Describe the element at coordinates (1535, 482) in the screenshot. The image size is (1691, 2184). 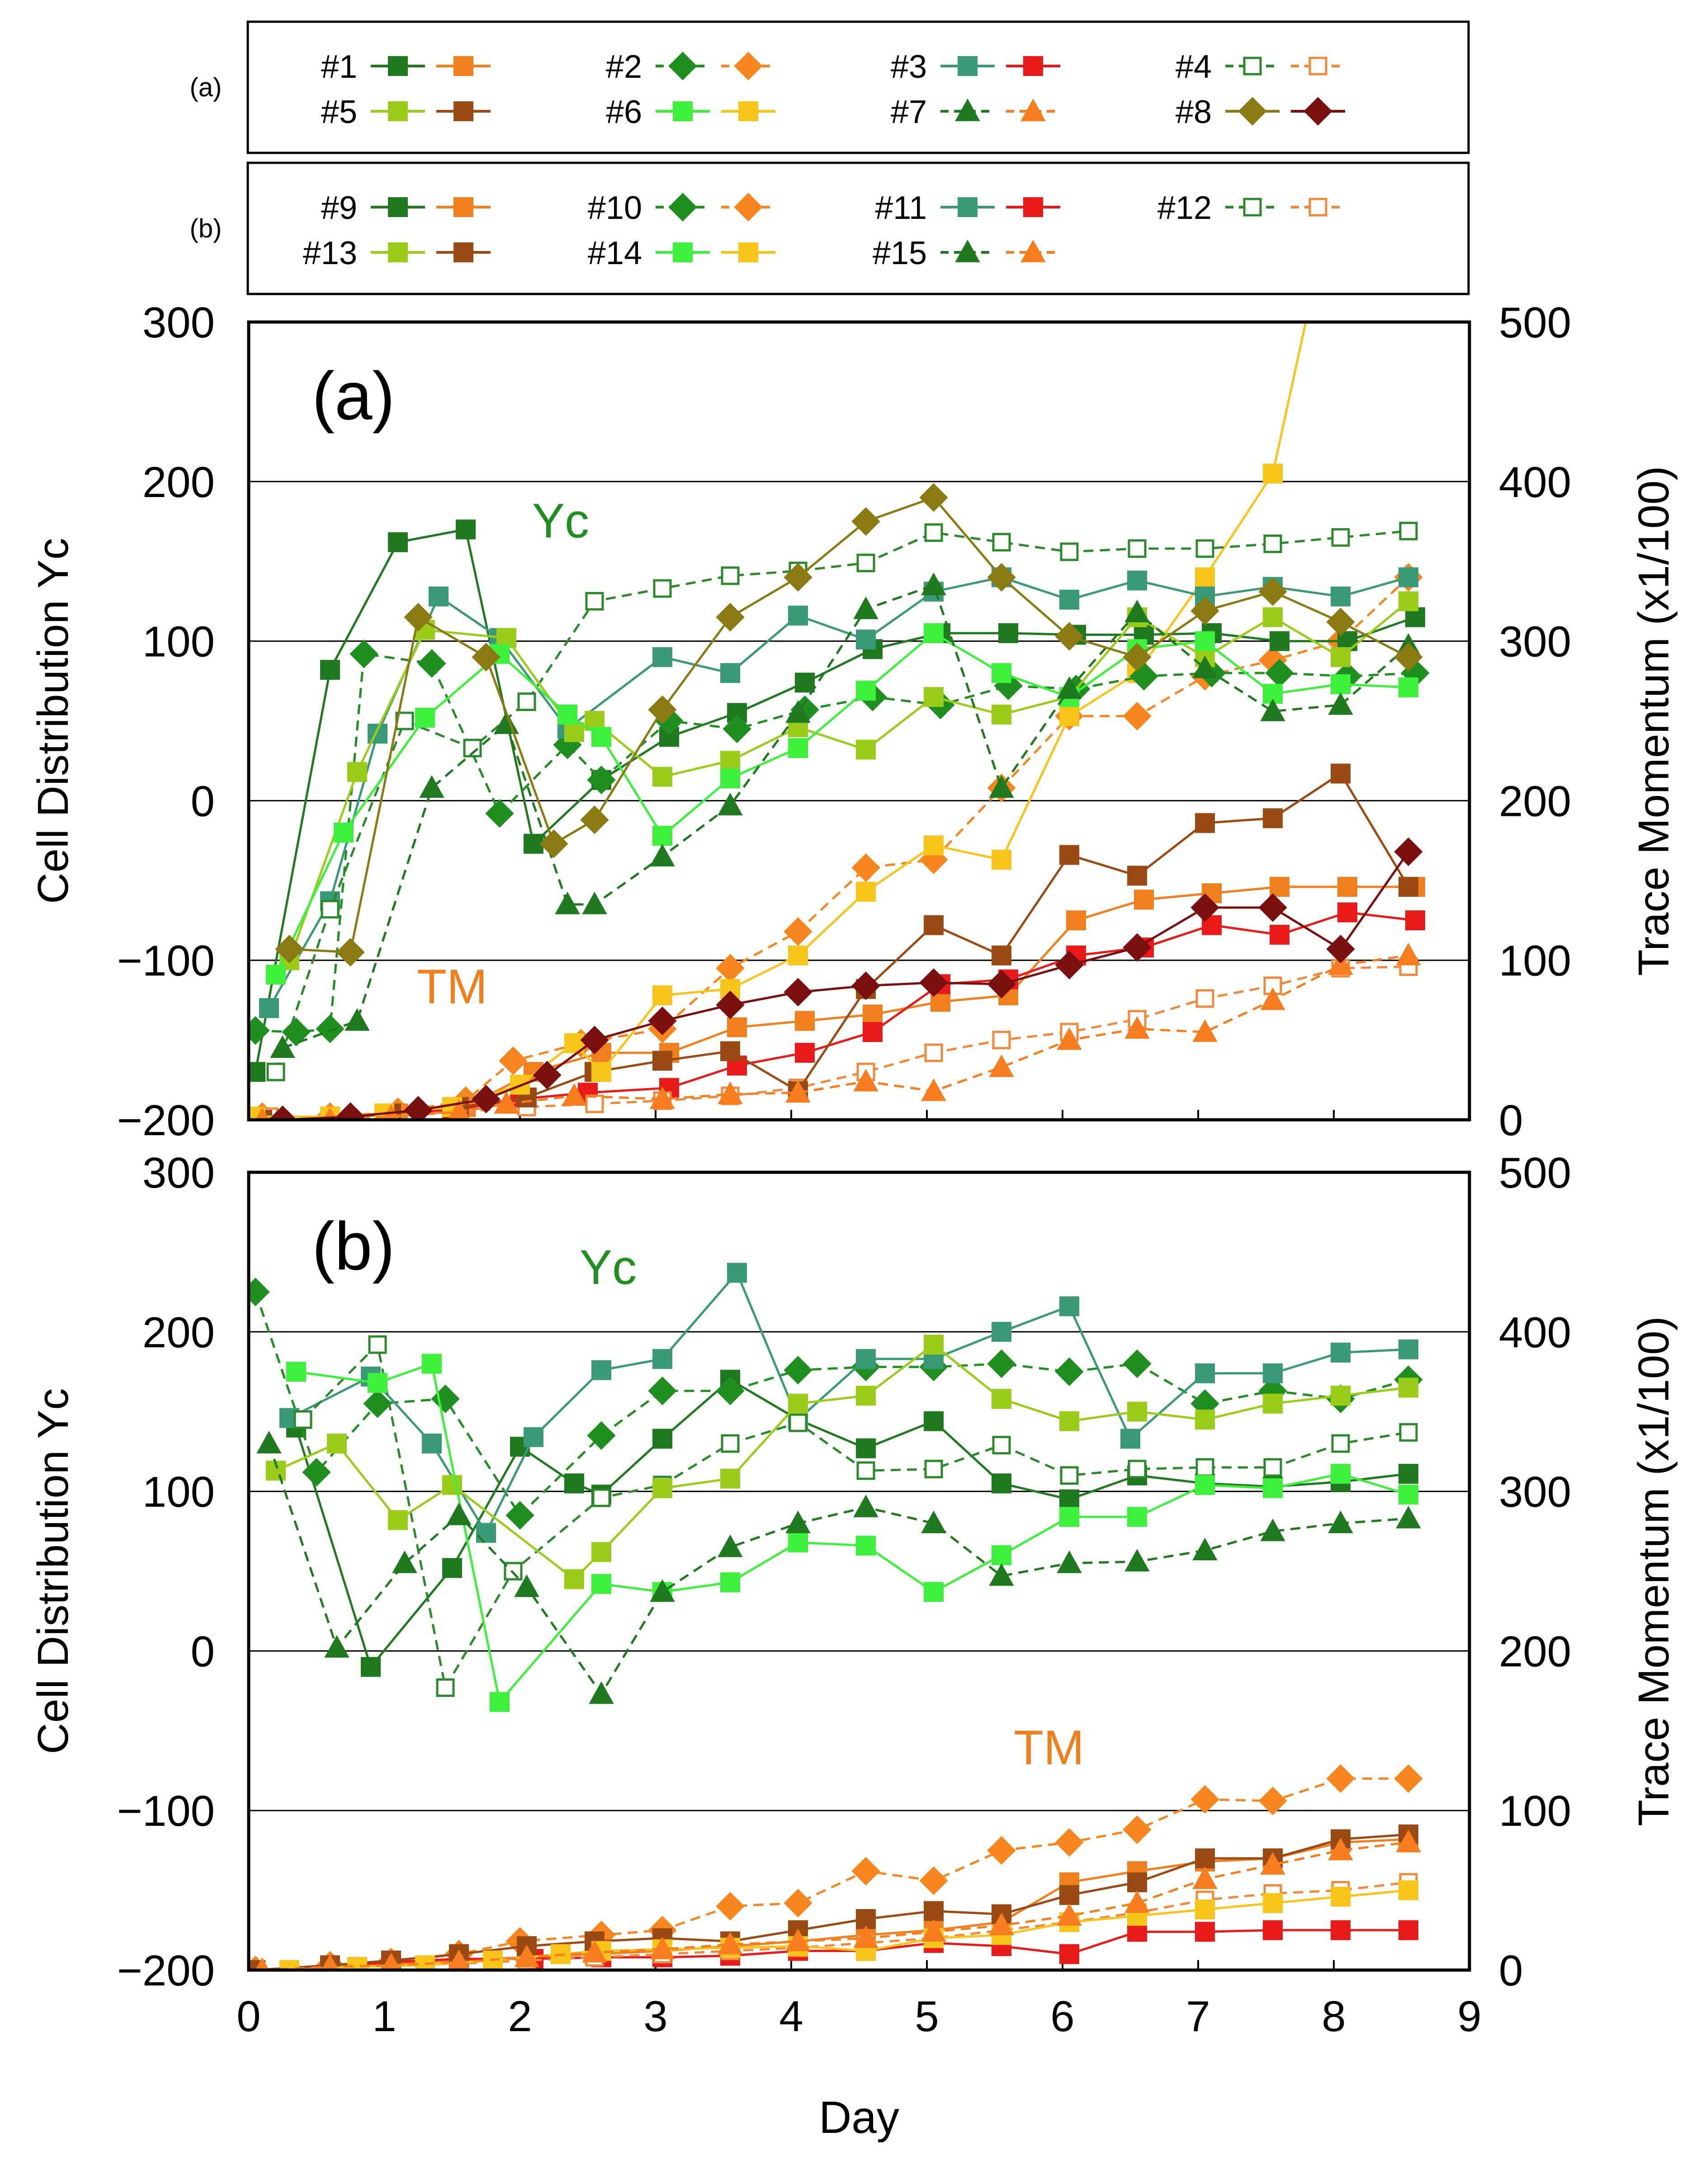
I see `y2-tick-label: 400` at that location.